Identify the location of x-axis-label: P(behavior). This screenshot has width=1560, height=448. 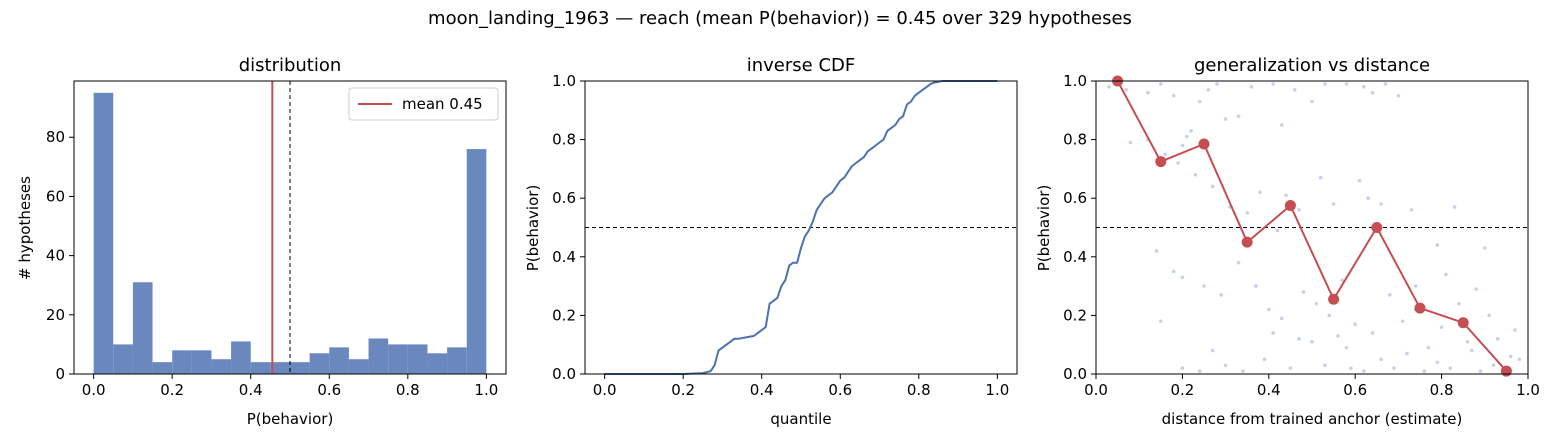
(290, 419).